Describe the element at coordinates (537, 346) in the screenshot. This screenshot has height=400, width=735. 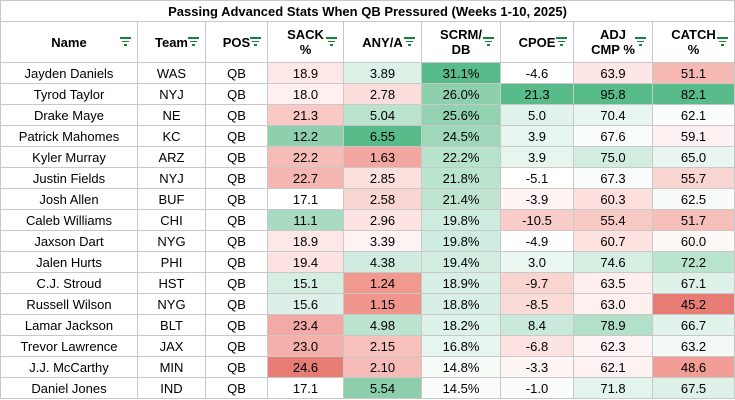
I see `cell-cpoe: -6.8` at that location.